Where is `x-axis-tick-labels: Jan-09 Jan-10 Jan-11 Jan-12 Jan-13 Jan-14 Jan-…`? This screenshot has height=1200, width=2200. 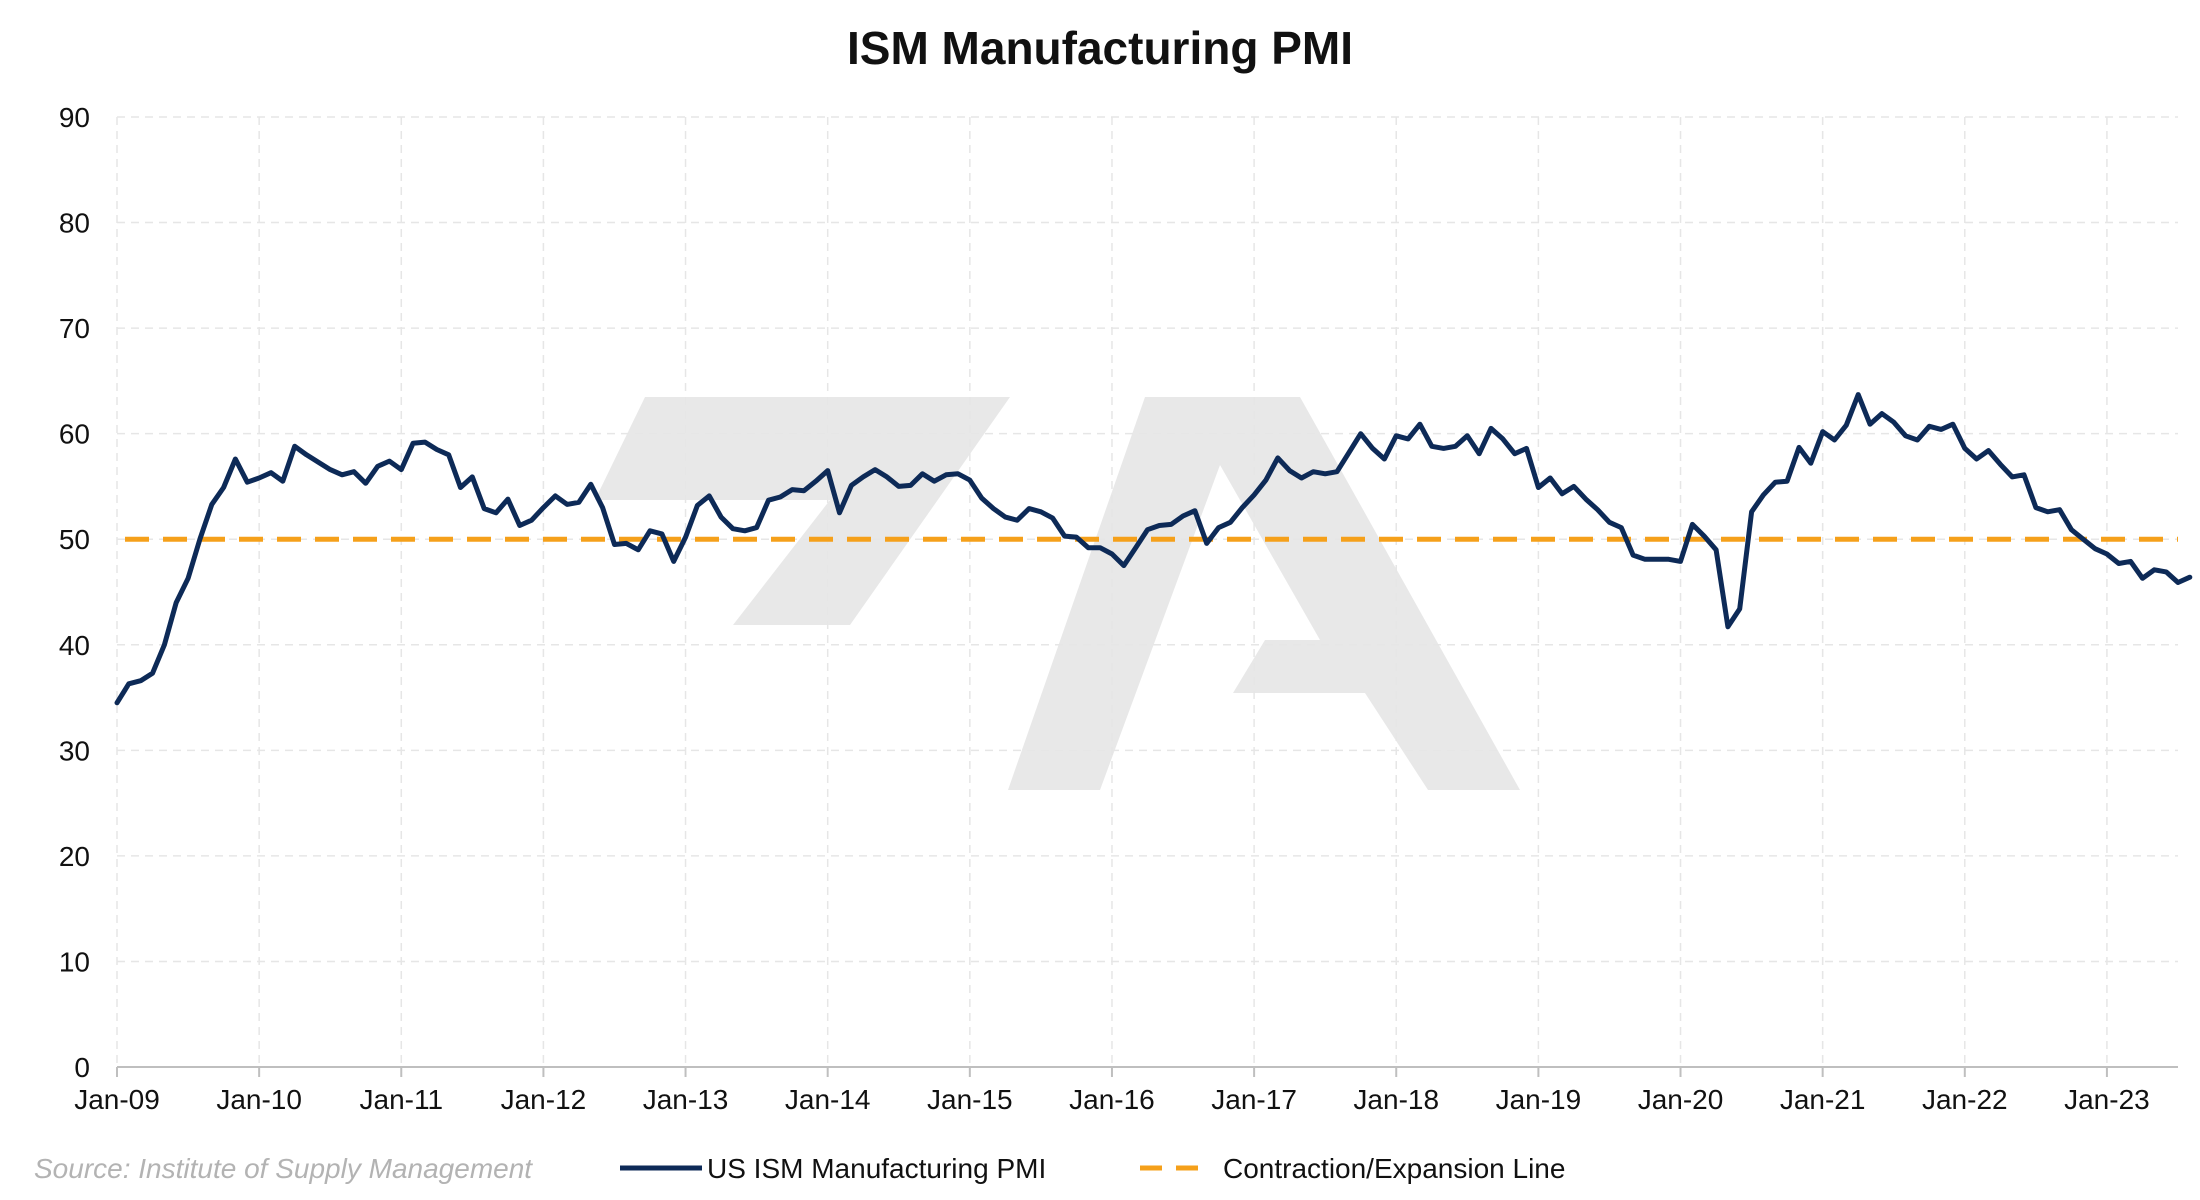
x-axis-tick-labels: Jan-09 Jan-10 Jan-11 Jan-12 Jan-13 Jan-14 Jan-… is located at coordinates (1112, 1091).